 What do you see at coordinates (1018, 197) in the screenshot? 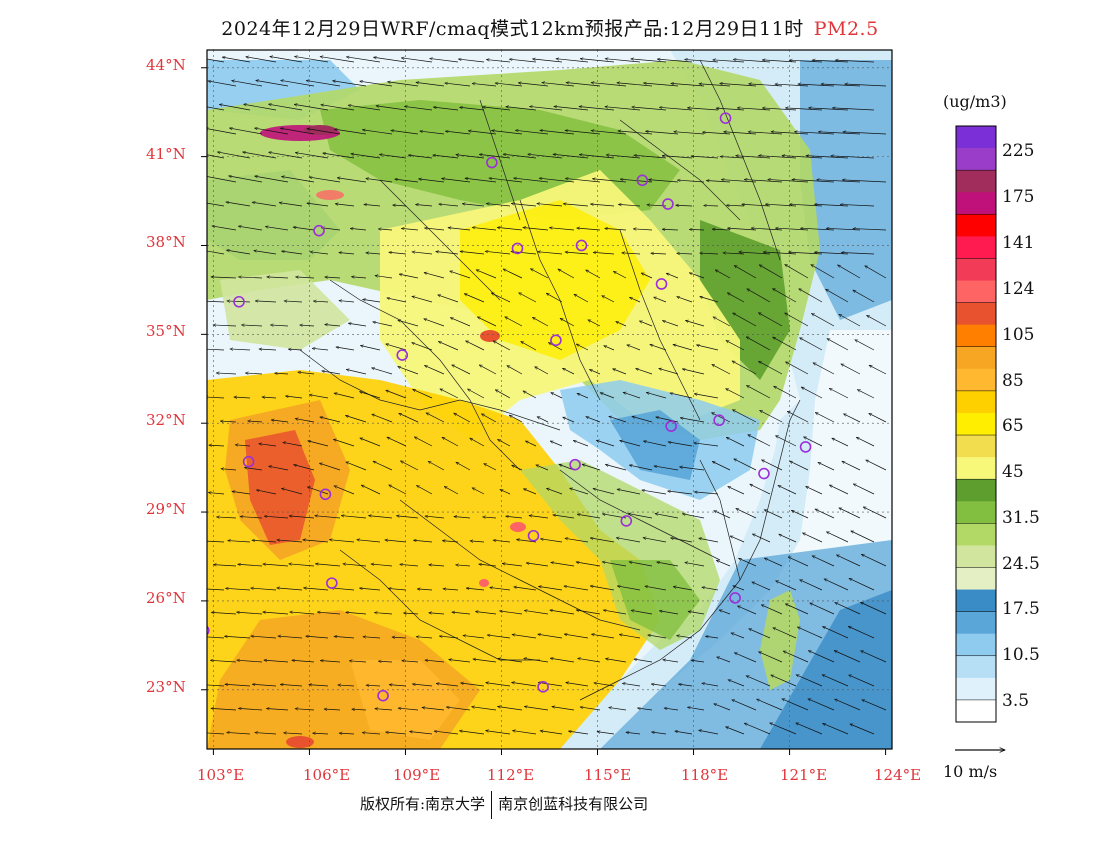
I see `colorbar-label-175: 175` at bounding box center [1018, 197].